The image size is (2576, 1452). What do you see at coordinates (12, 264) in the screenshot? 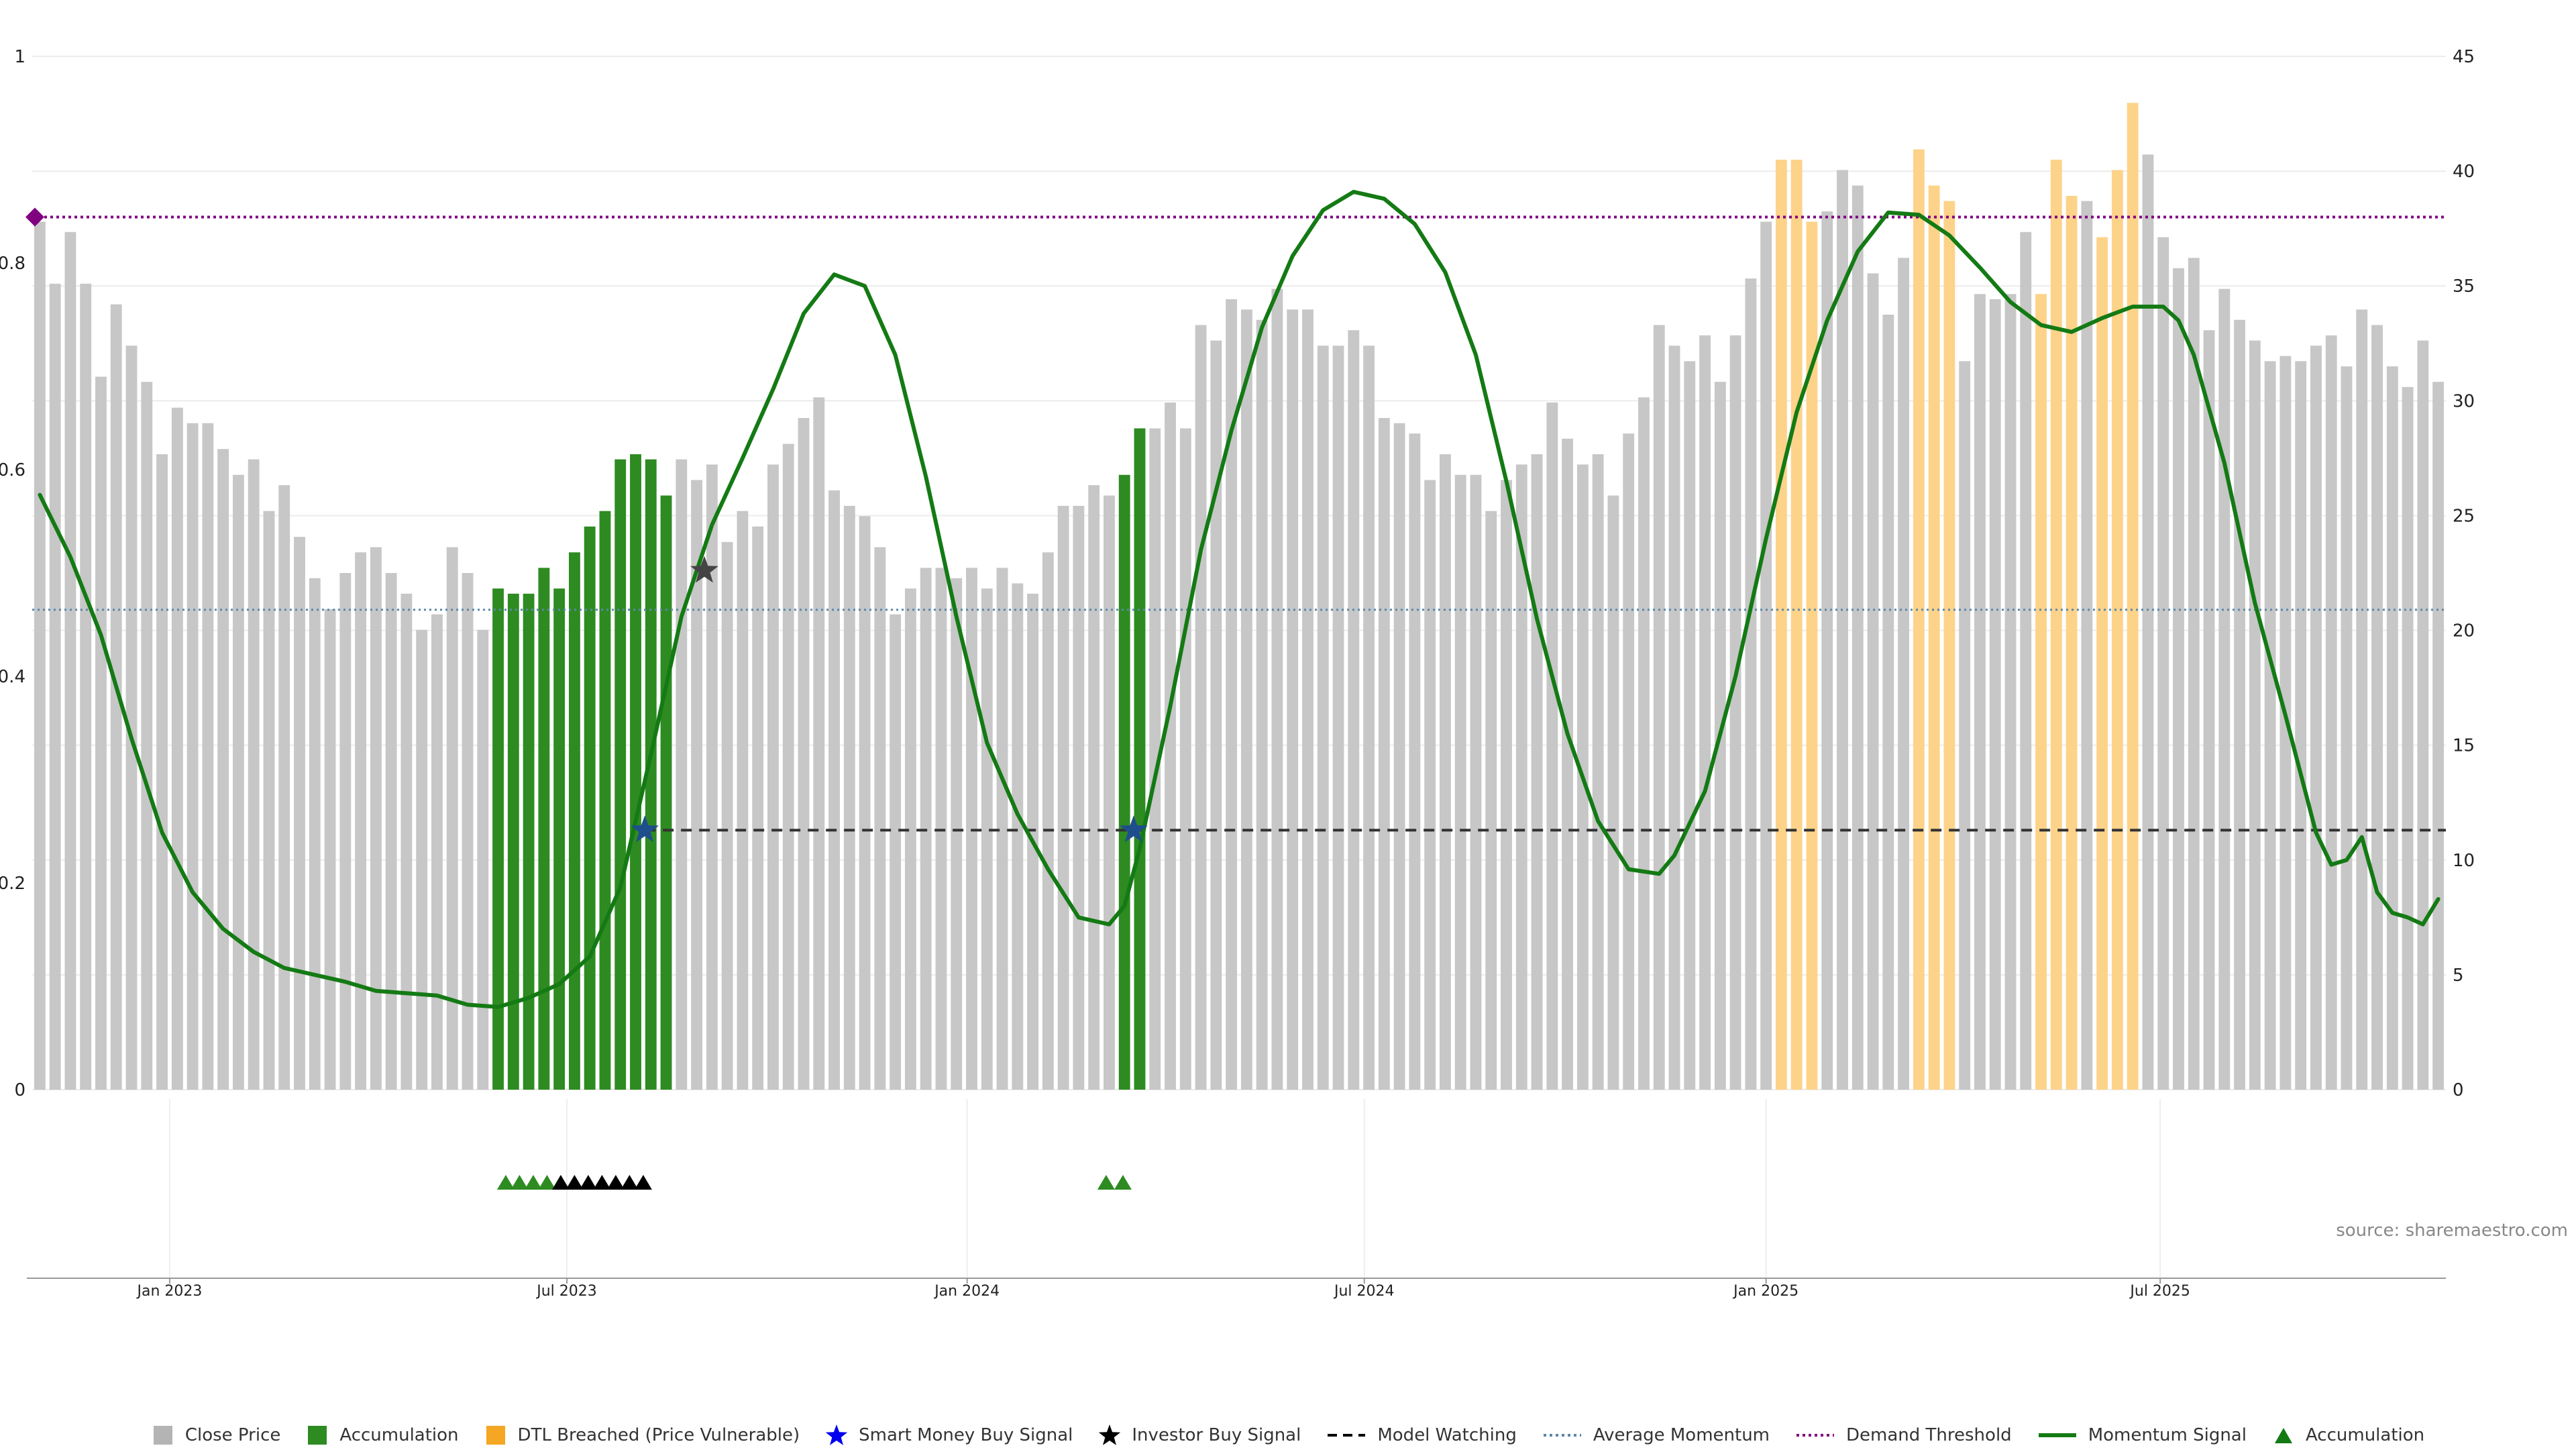
I see `left-axis-tick: 0.8` at bounding box center [12, 264].